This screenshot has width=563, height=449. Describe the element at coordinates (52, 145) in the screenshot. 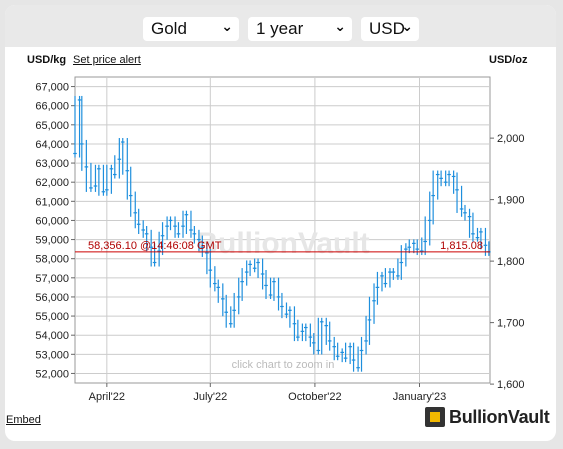

I see `left-y-tick-label: 64,000` at that location.